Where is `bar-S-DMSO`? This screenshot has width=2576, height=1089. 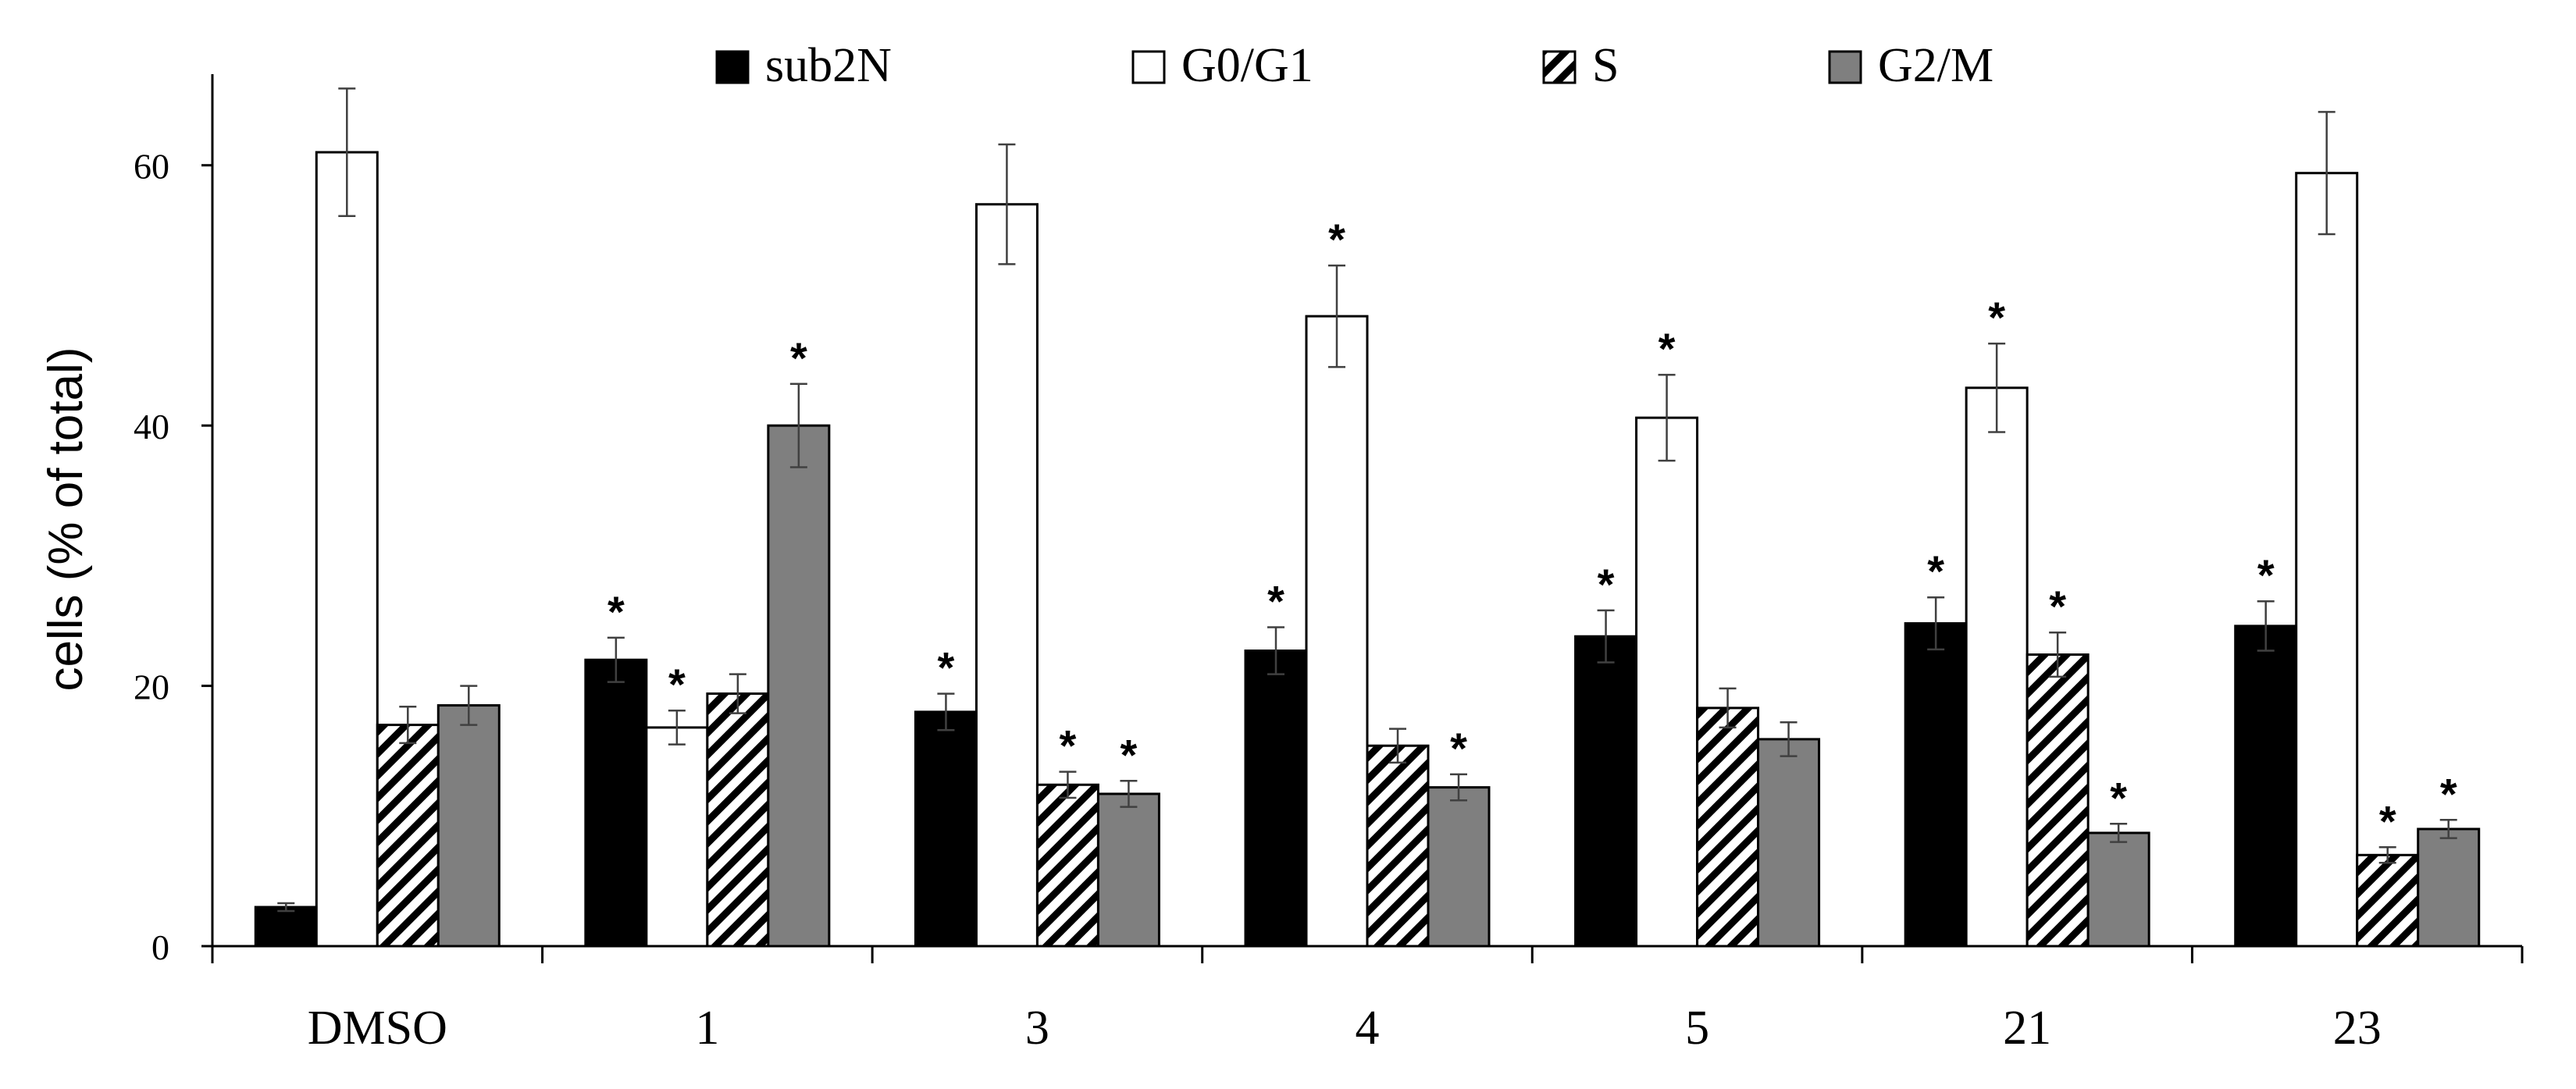 bar-S-DMSO is located at coordinates (408, 836).